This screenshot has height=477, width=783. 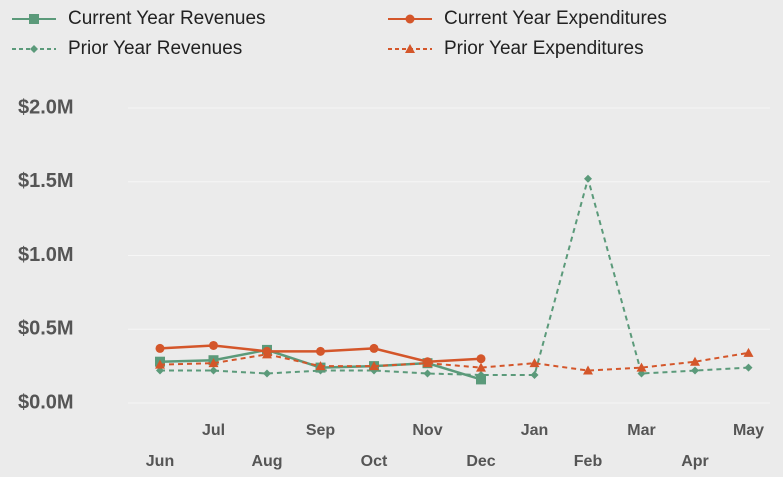 I want to click on x-tick-label: Jan, so click(x=535, y=430).